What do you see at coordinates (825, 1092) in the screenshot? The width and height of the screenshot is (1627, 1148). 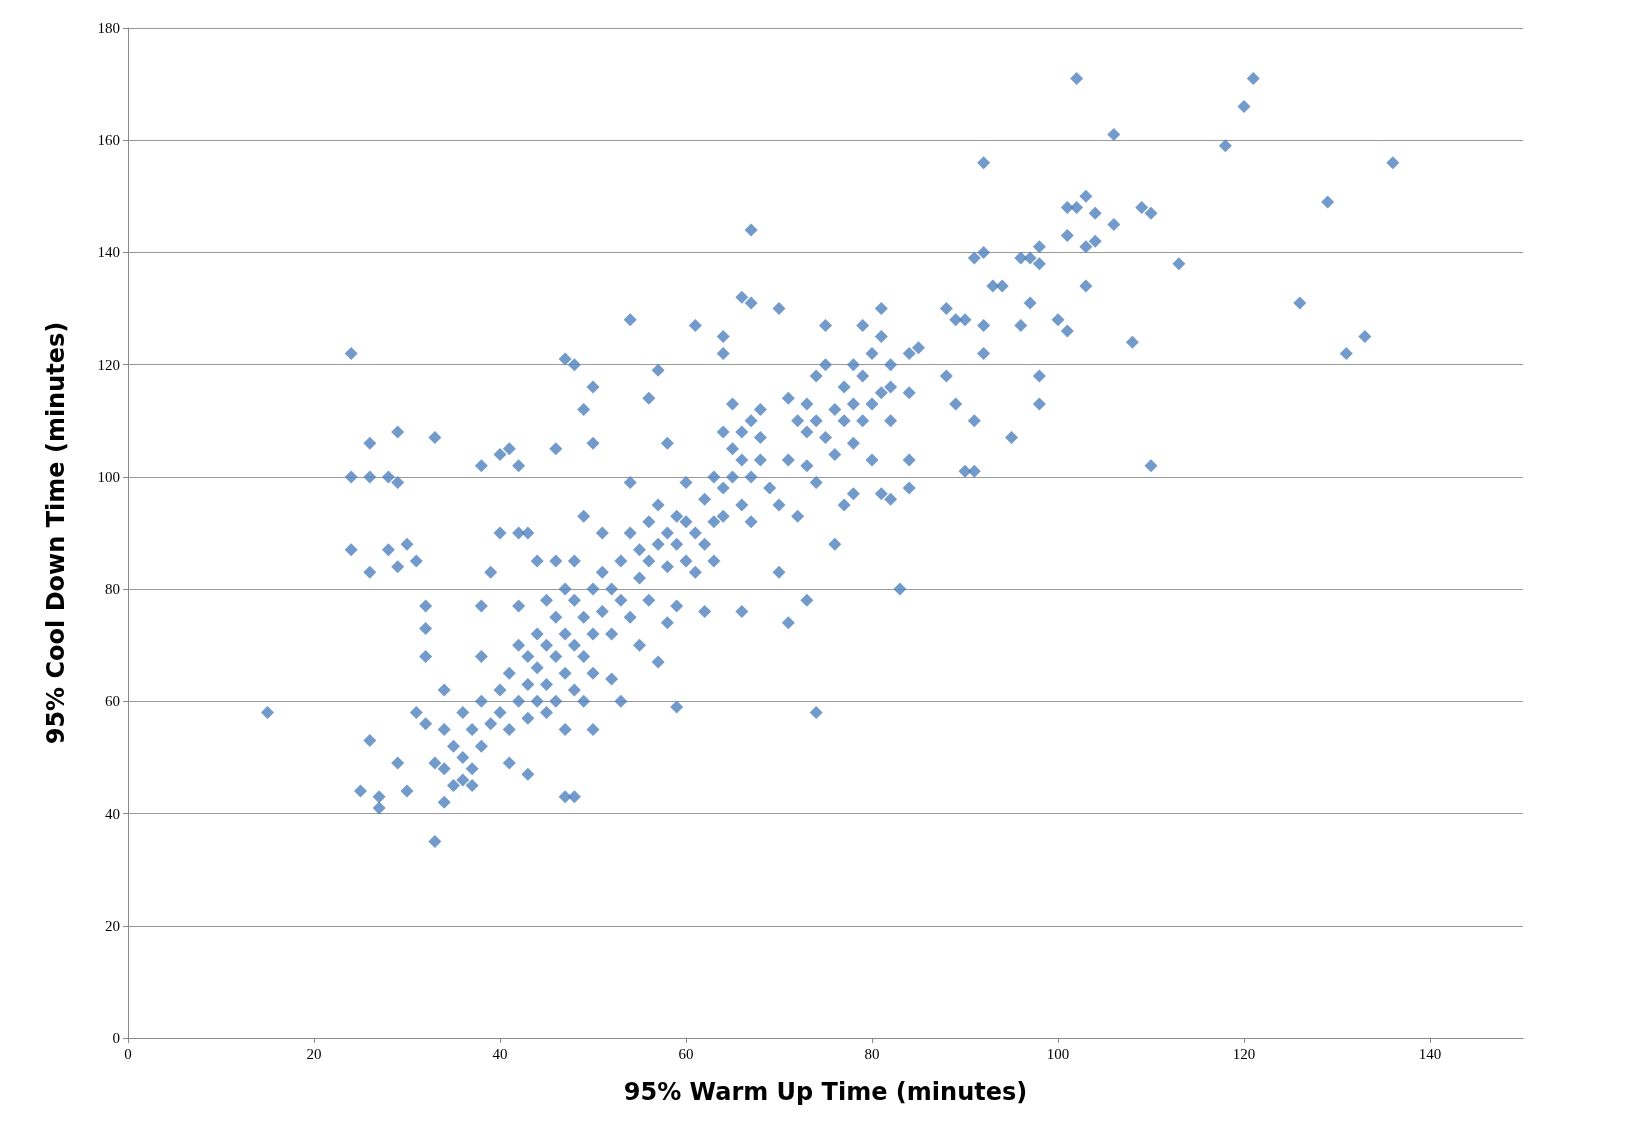 I see `x-axis-title: 95% Warm Up Time (minutes)` at bounding box center [825, 1092].